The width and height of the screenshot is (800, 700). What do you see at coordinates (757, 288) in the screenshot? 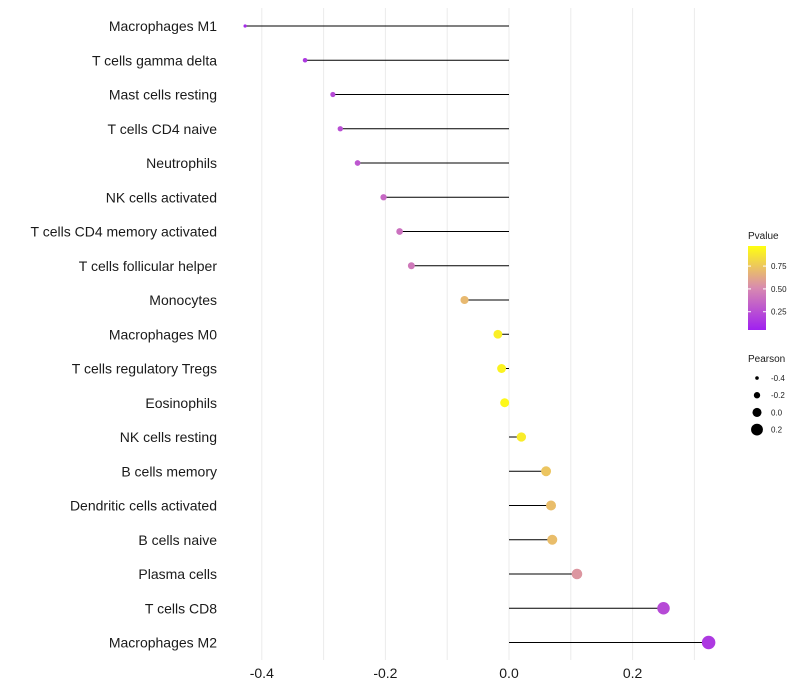
I see `pvalue-colorbar` at bounding box center [757, 288].